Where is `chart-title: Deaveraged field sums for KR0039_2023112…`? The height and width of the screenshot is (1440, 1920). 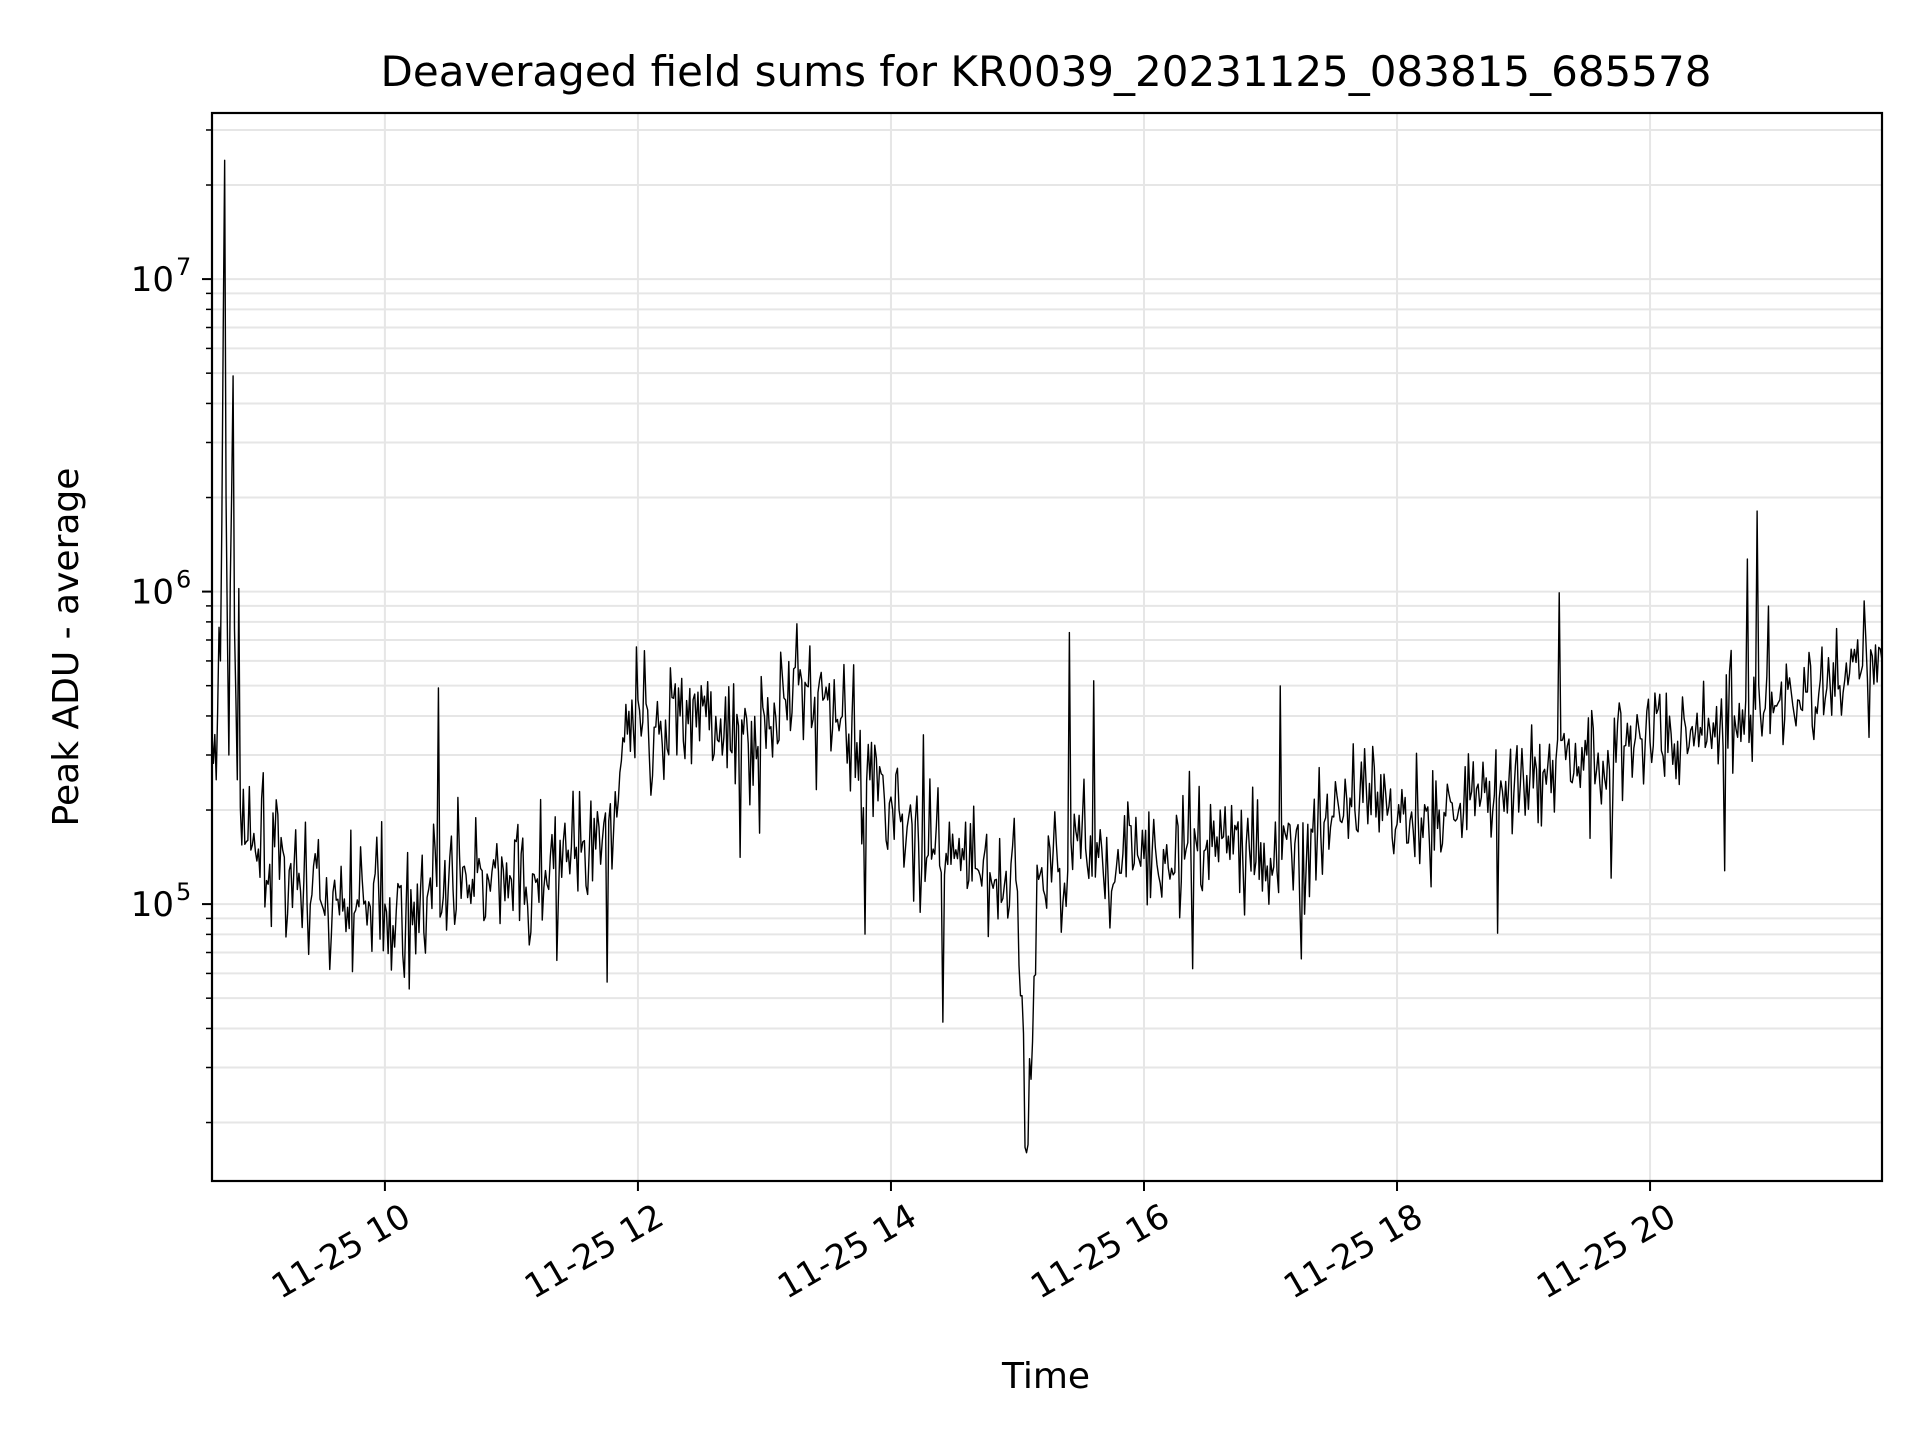 chart-title: Deaveraged field sums for KR0039_2023112… is located at coordinates (1046, 71).